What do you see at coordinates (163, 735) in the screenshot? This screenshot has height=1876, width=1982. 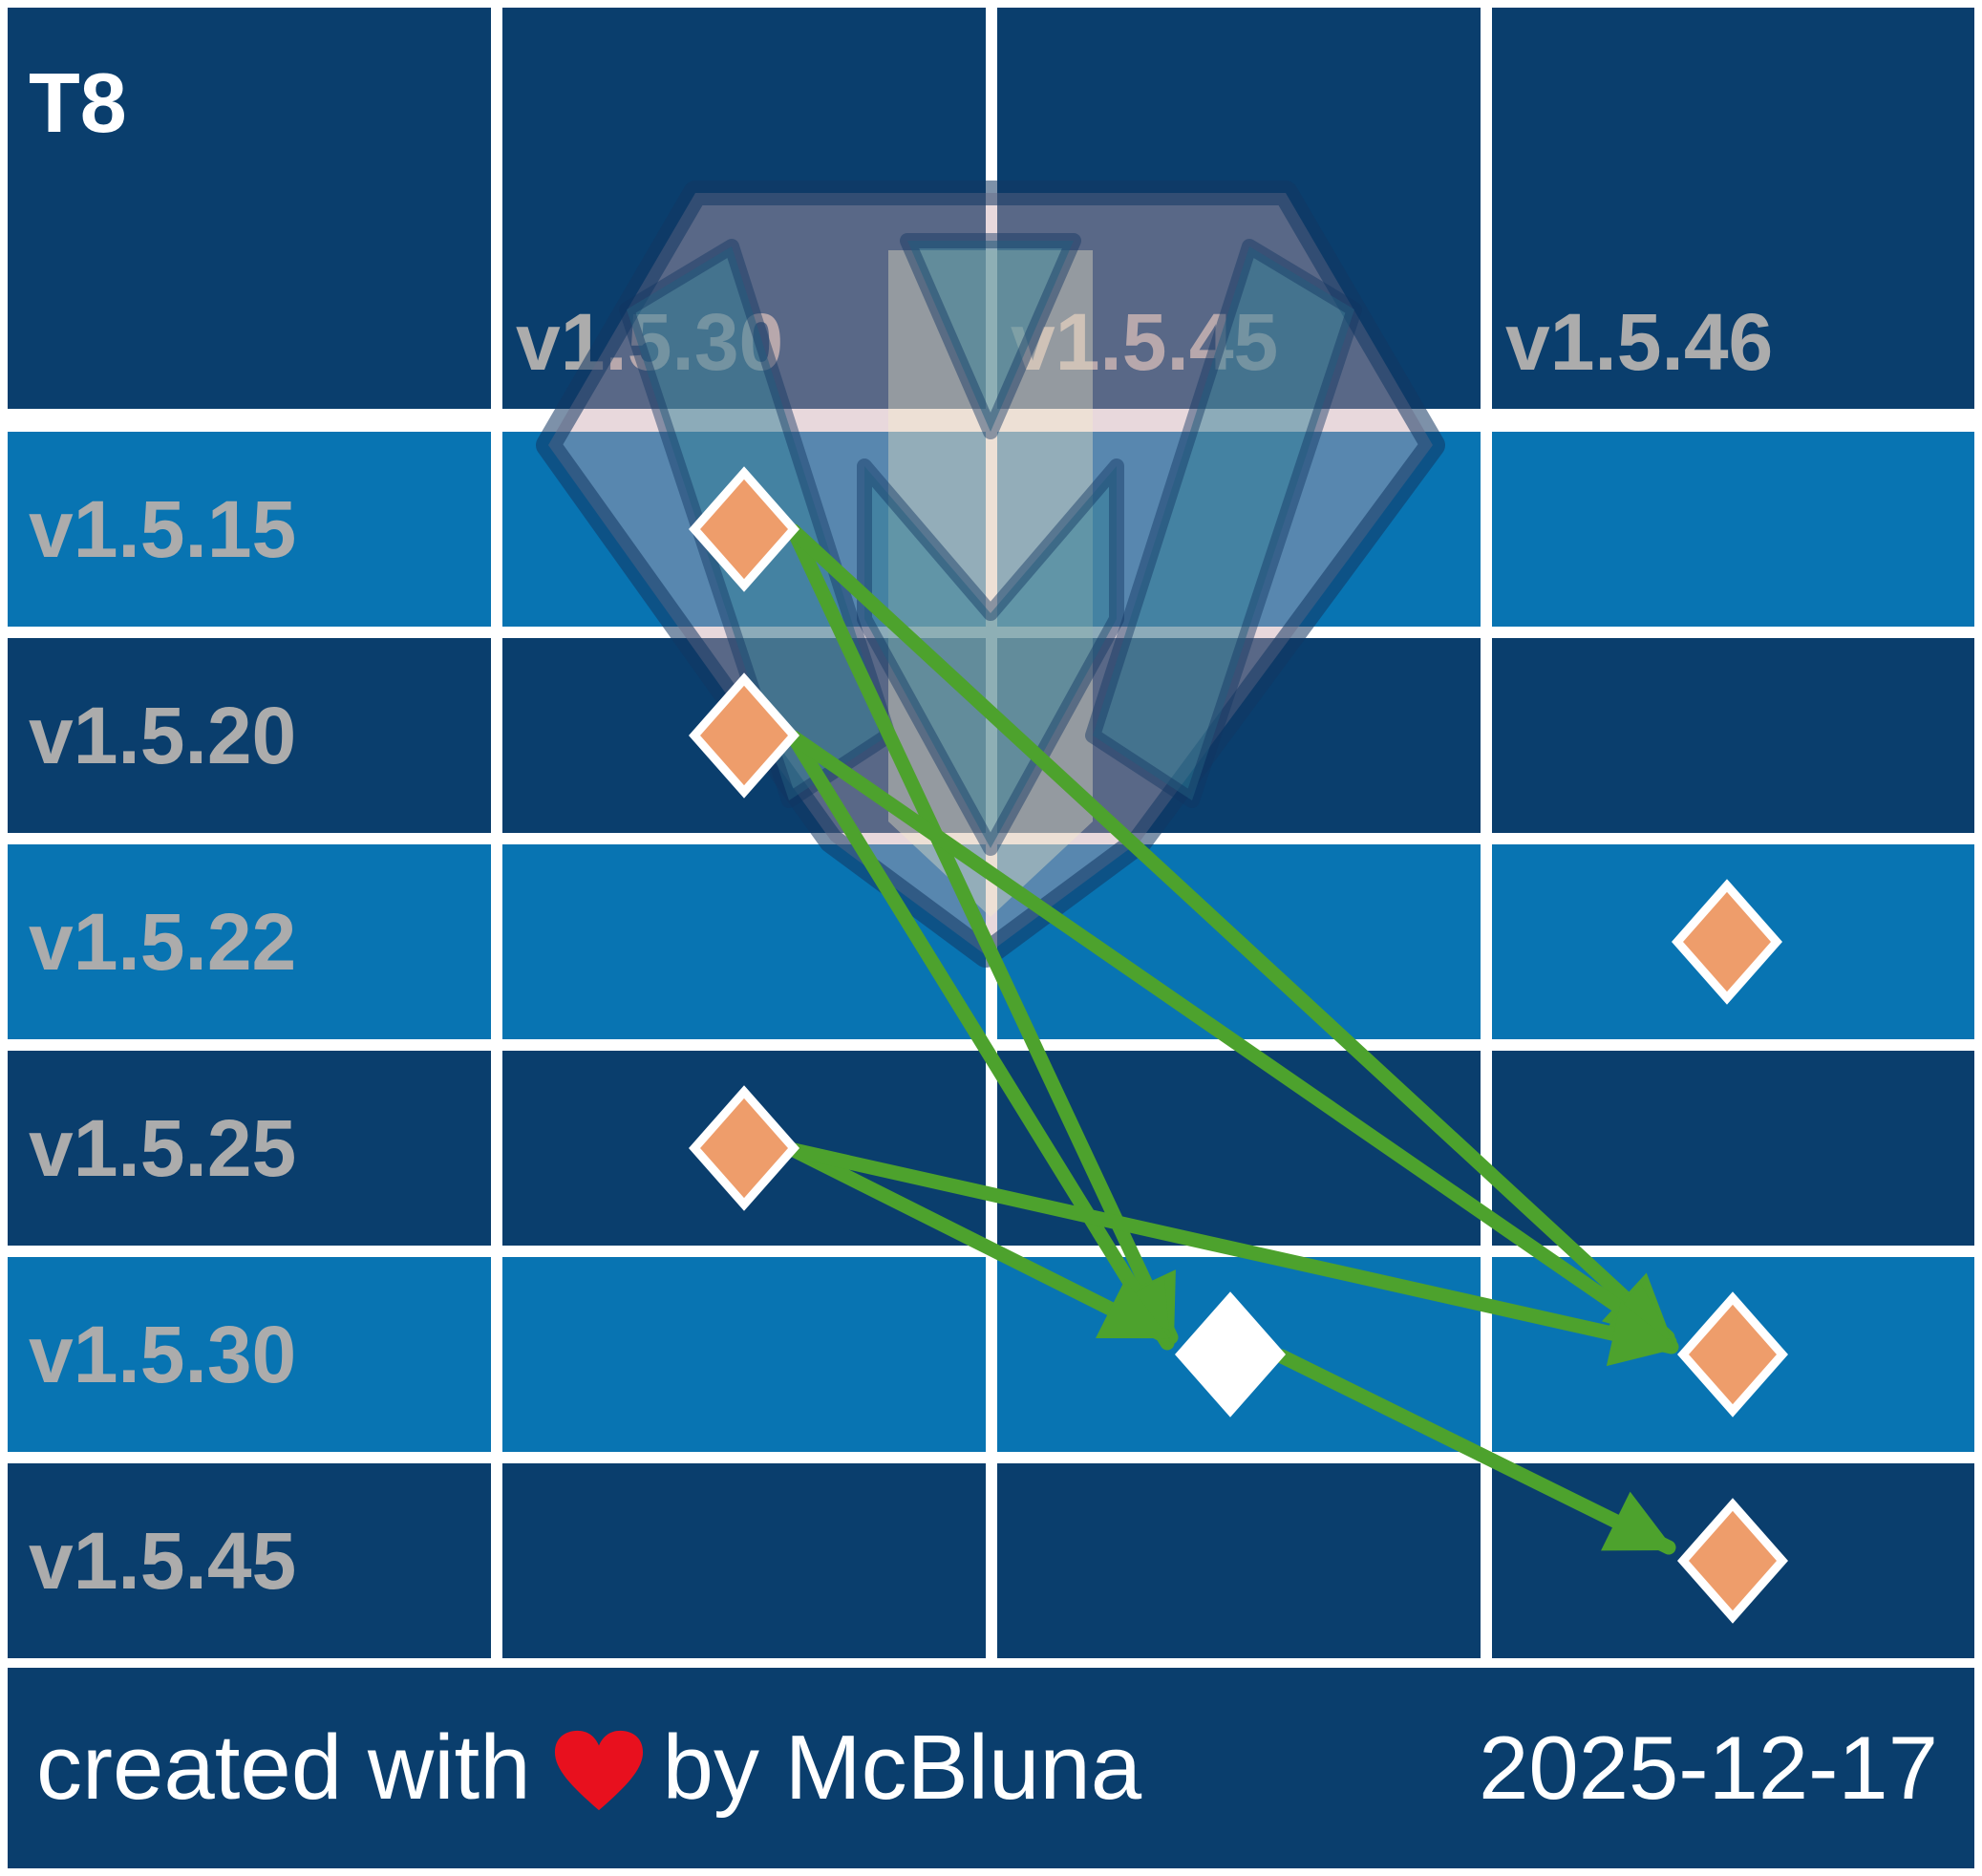 I see `row-header-label: v1.5.20` at bounding box center [163, 735].